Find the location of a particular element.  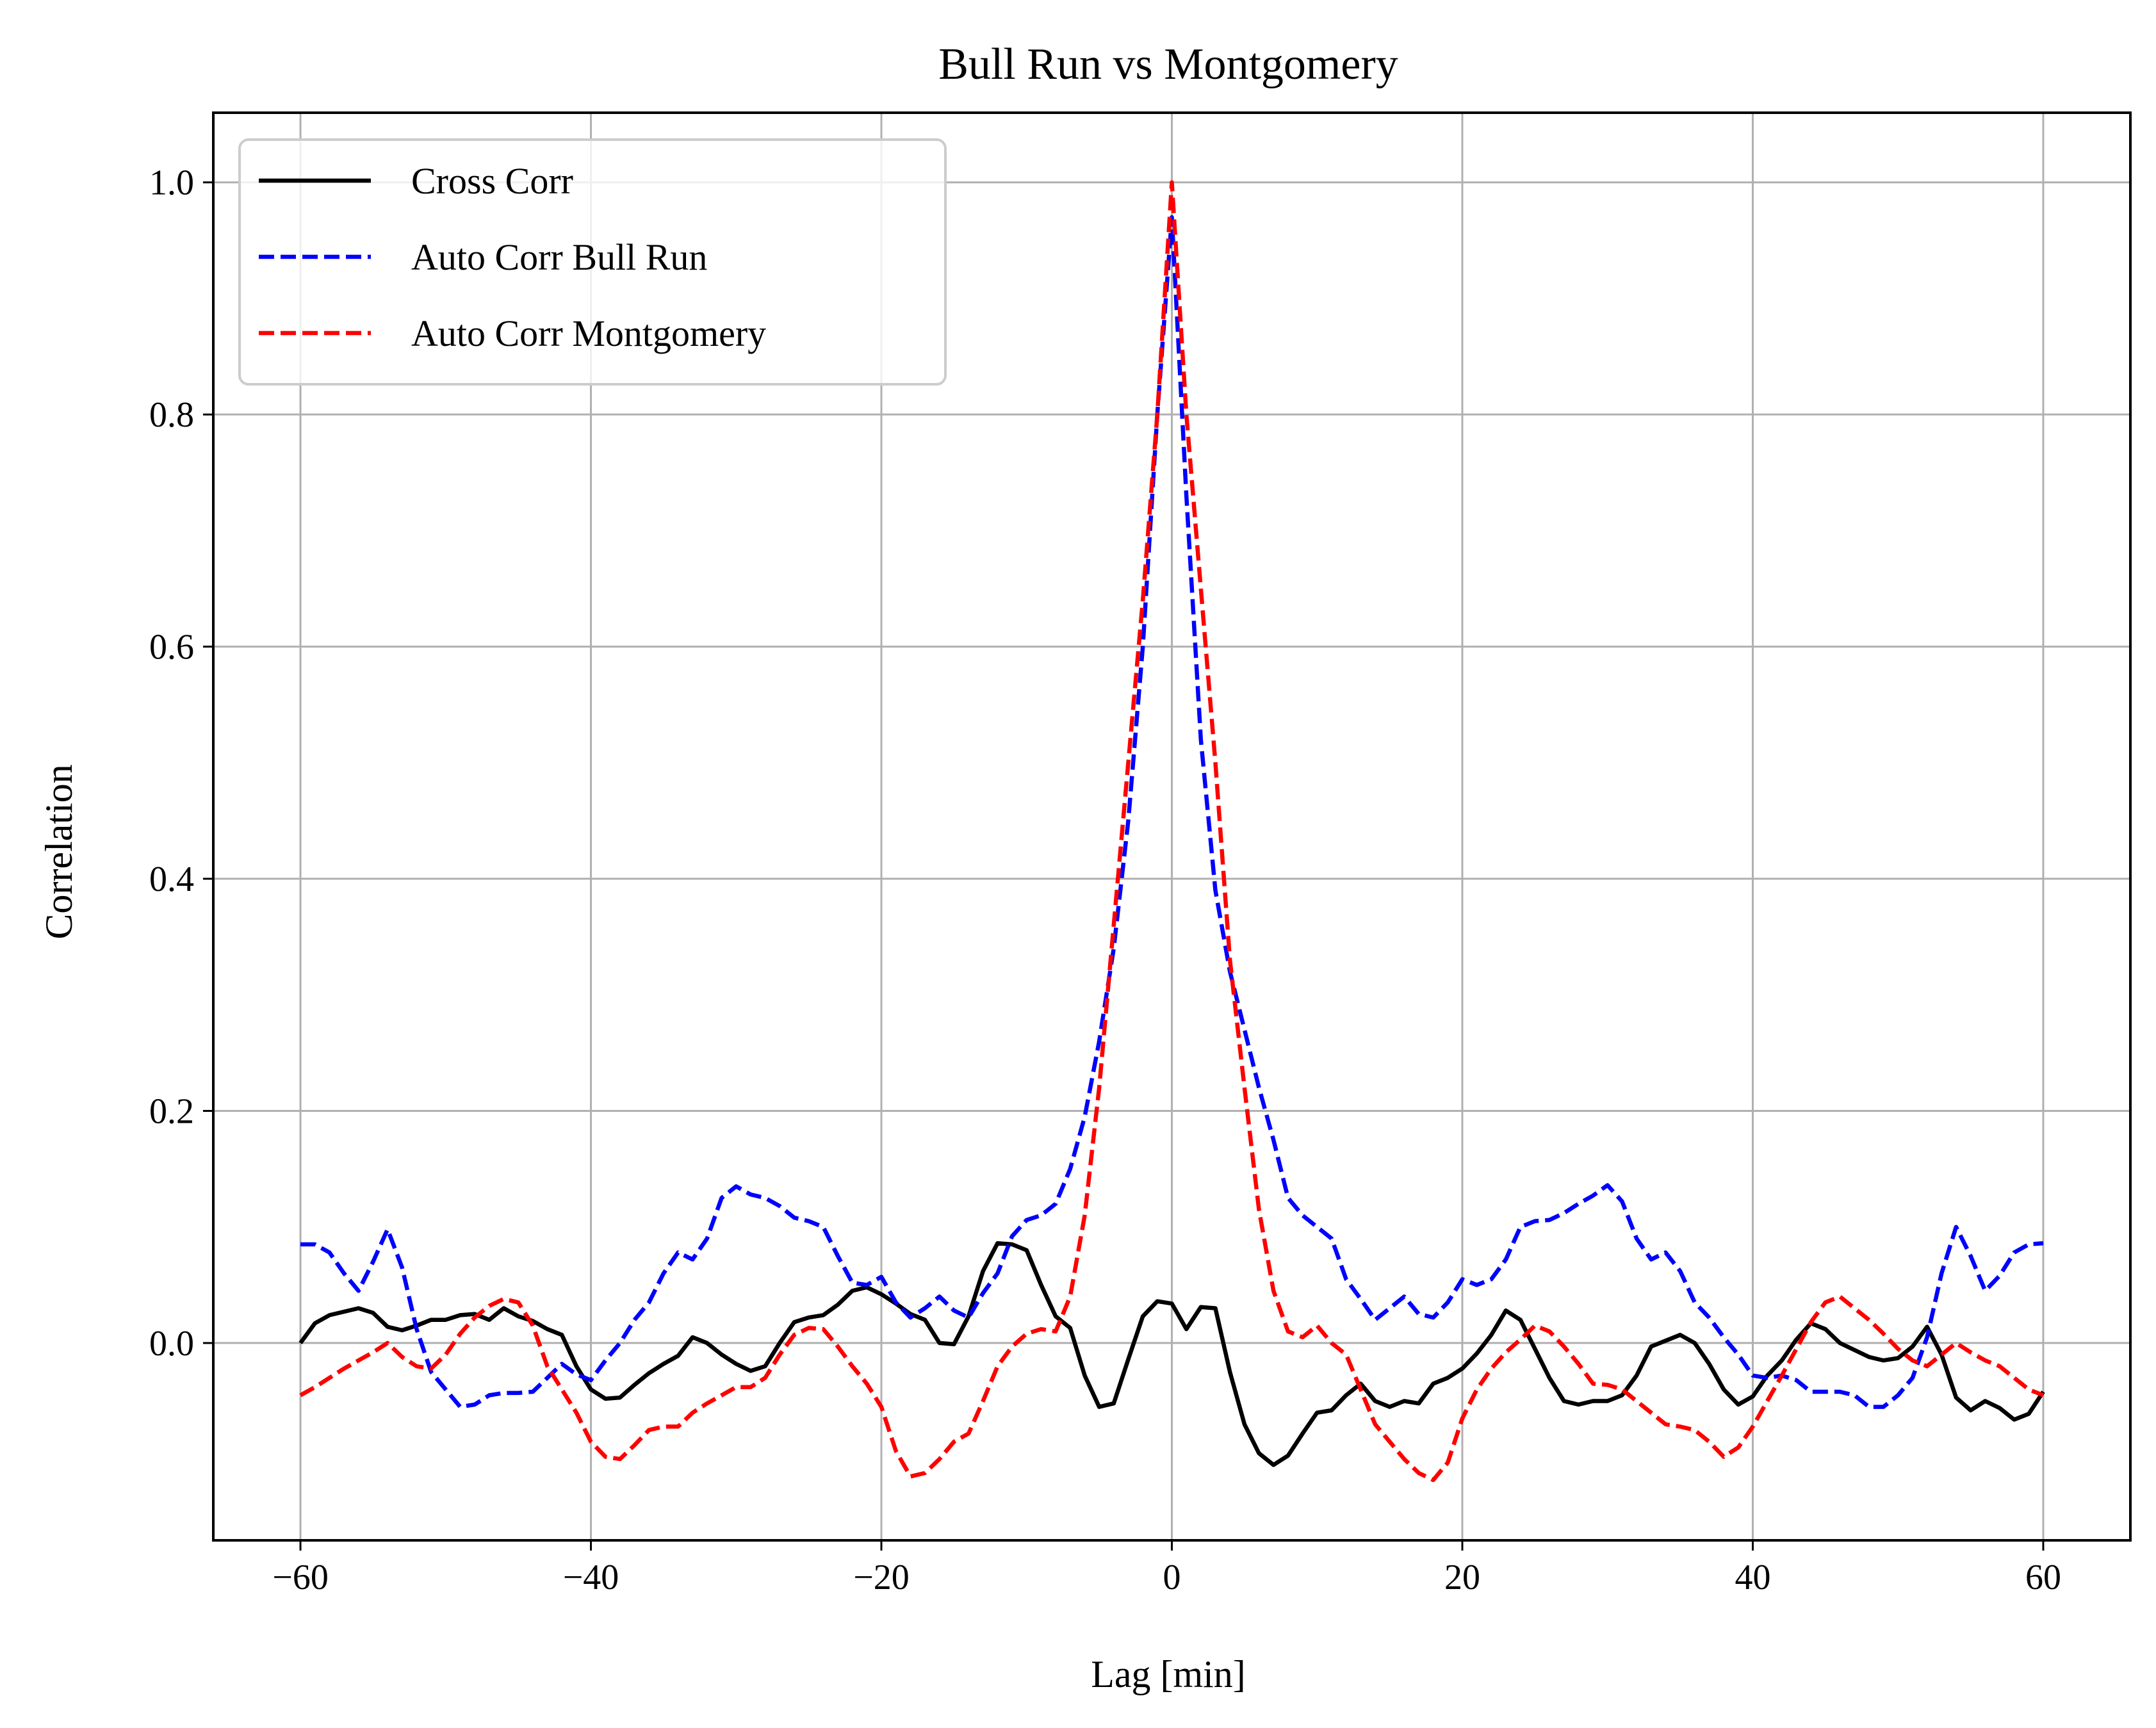

x-tick-label: 0 is located at coordinates (1172, 1577).